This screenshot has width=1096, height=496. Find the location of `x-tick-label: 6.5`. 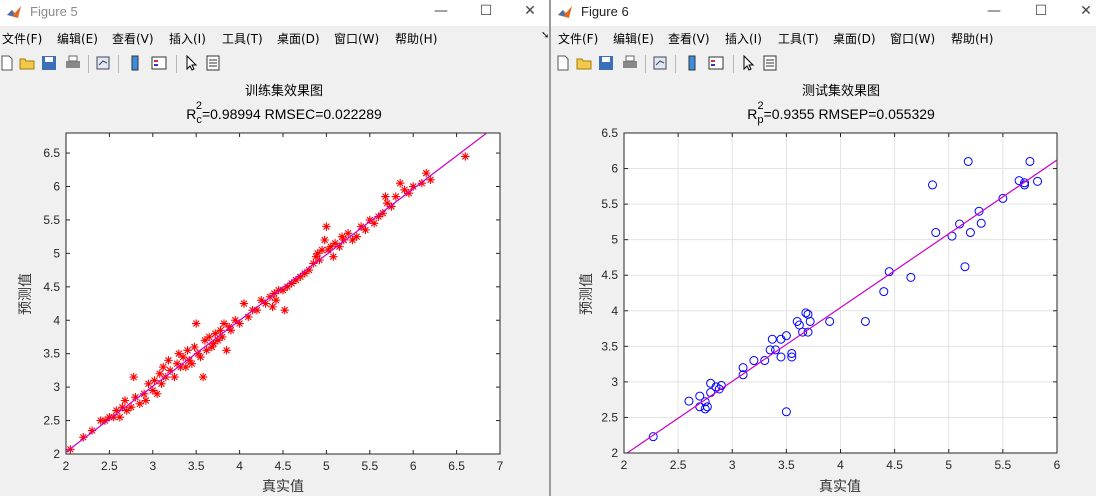

x-tick-label: 6.5 is located at coordinates (456, 466).